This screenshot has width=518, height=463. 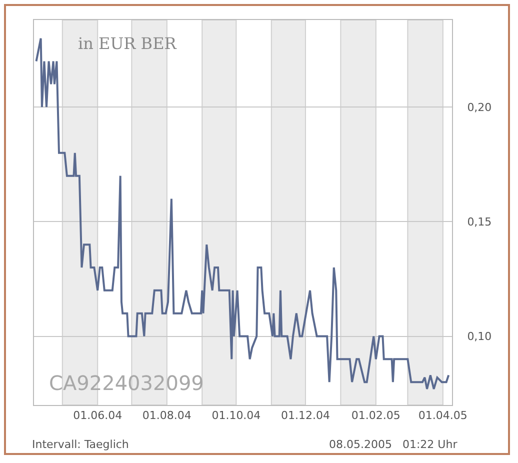 What do you see at coordinates (479, 222) in the screenshot?
I see `y-tick-label: 0,15` at bounding box center [479, 222].